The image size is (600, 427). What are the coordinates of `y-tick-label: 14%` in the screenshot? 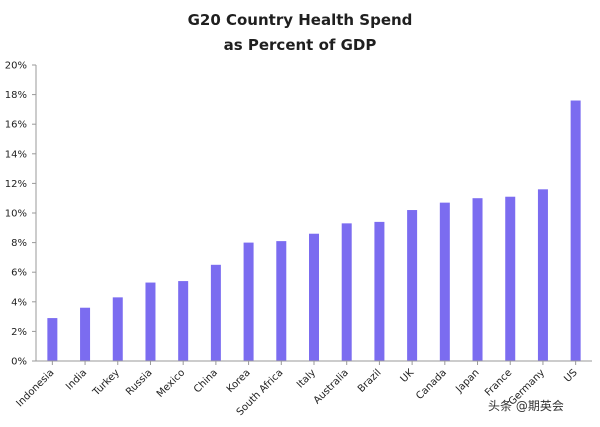 It's located at (16, 154).